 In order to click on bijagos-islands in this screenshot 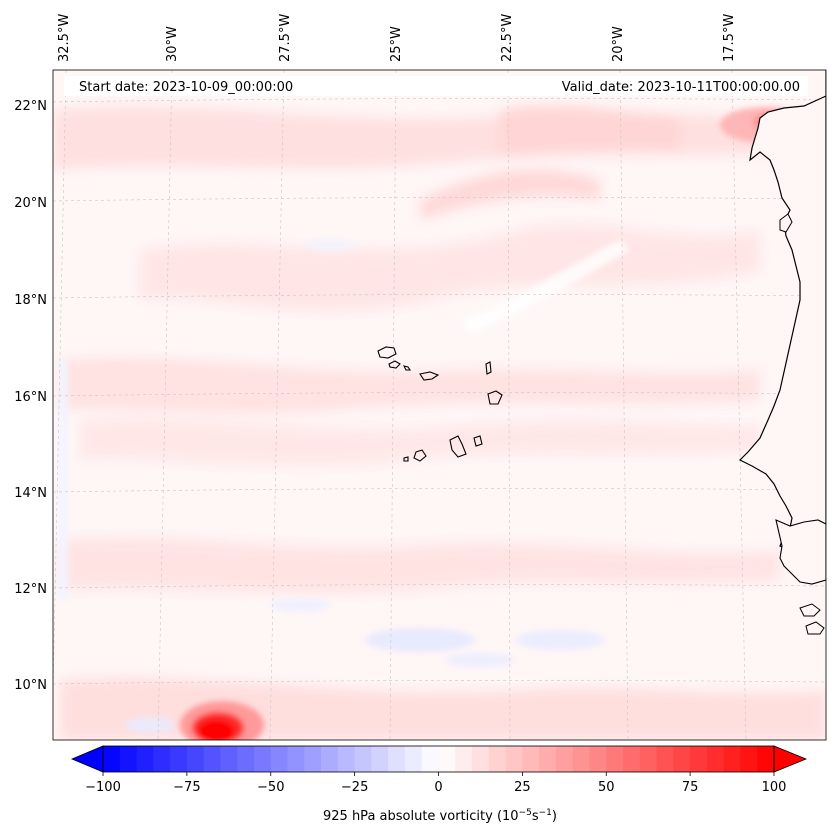, I will do `click(810, 610)`.